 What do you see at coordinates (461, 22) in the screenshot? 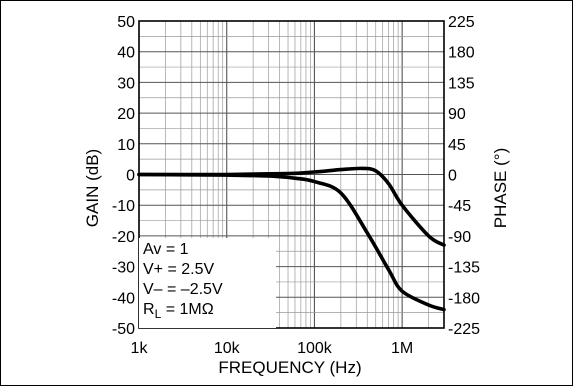
I see `y2-tick-label: 225` at bounding box center [461, 22].